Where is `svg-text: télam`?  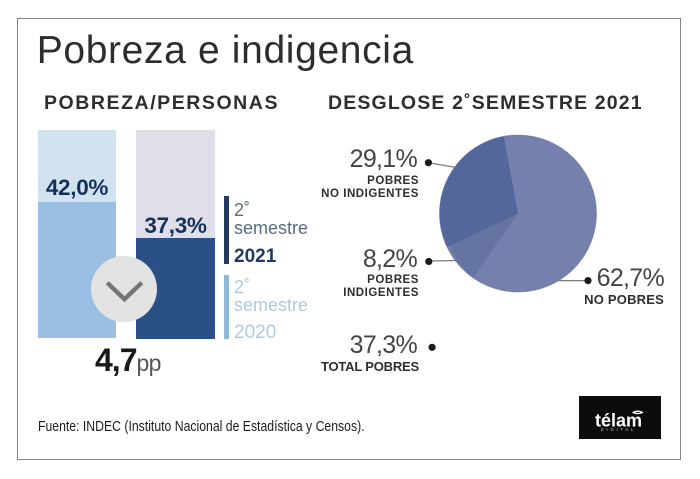 svg-text: télam is located at coordinates (618, 420).